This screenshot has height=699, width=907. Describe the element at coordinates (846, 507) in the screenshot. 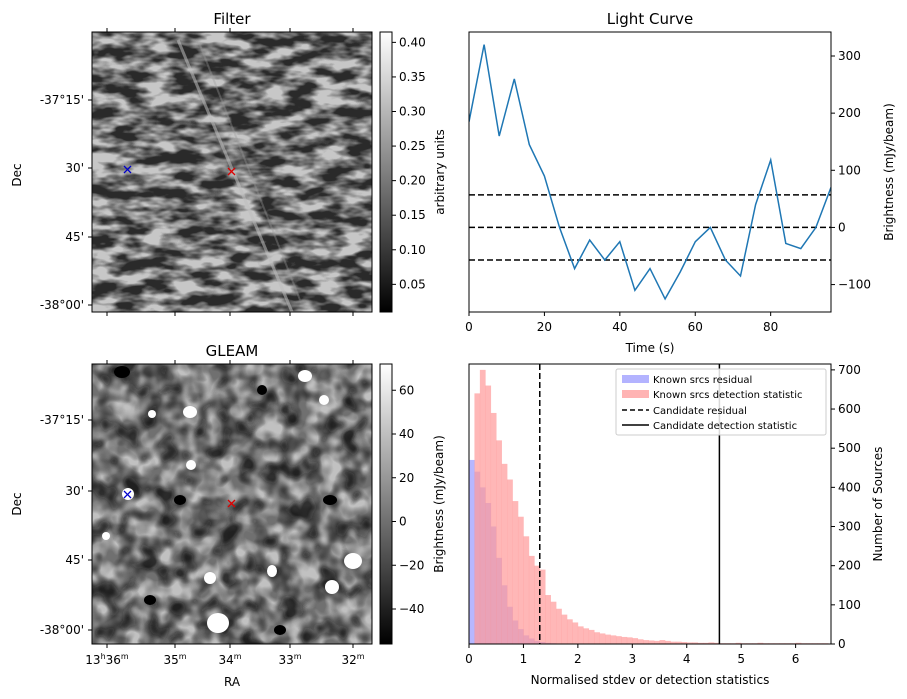

I see `histogram-y-ticks: 0 100 200 300 400 500 600 700` at that location.